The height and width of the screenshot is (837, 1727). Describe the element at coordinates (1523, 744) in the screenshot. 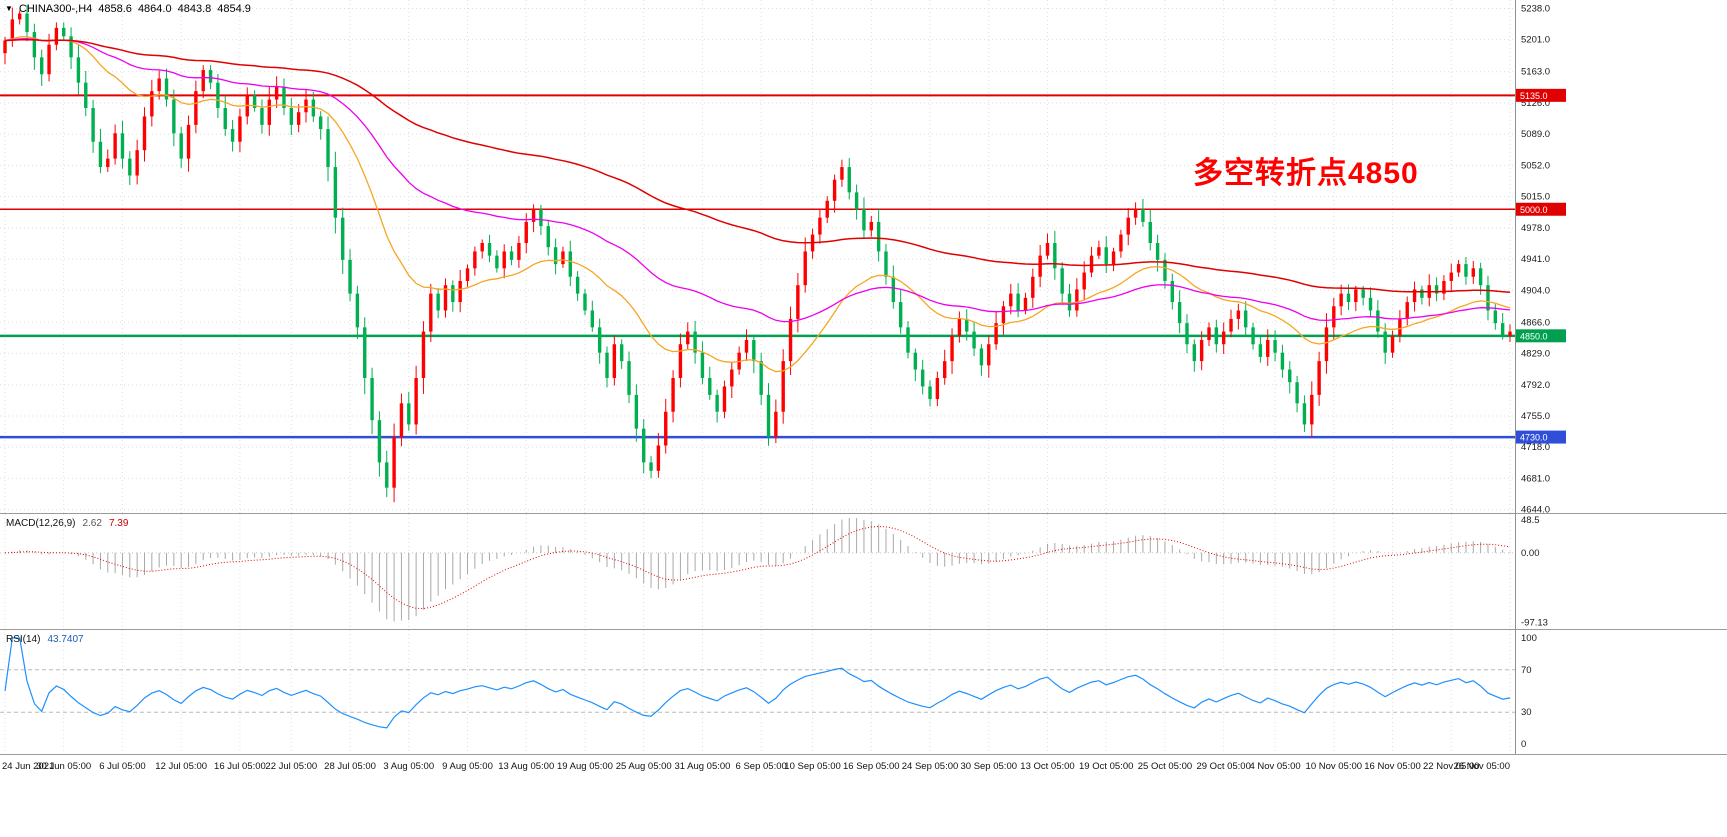

I see `svg-text: 0` at that location.